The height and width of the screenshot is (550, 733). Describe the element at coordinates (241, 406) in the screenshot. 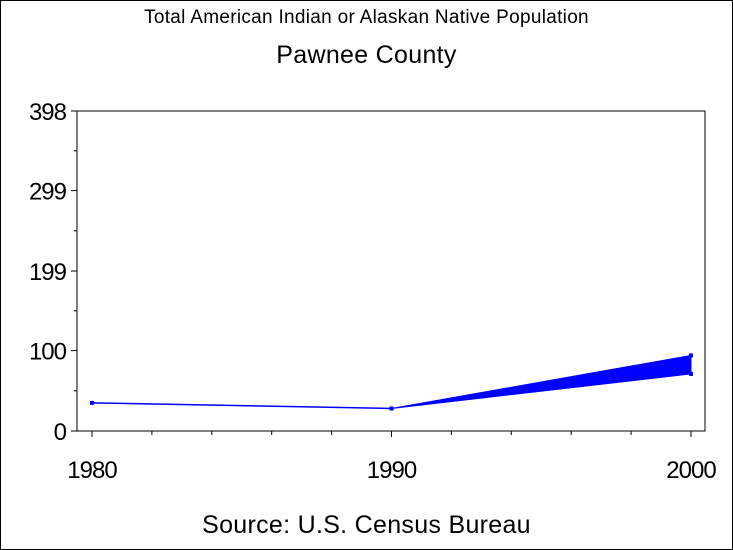

I see `series-line-segment` at that location.